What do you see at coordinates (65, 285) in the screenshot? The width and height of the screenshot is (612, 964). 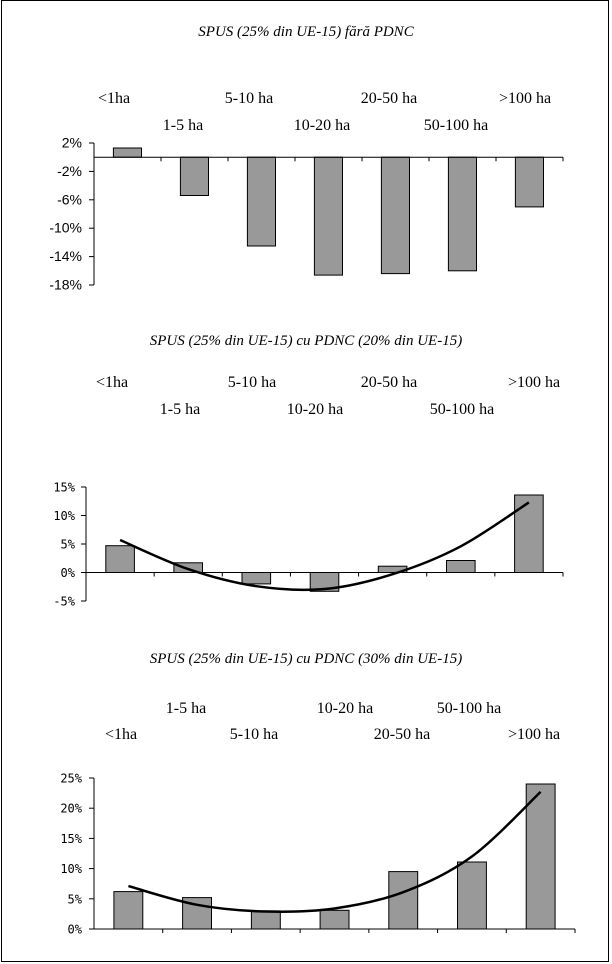 I see `y-tick-label: -18%` at bounding box center [65, 285].